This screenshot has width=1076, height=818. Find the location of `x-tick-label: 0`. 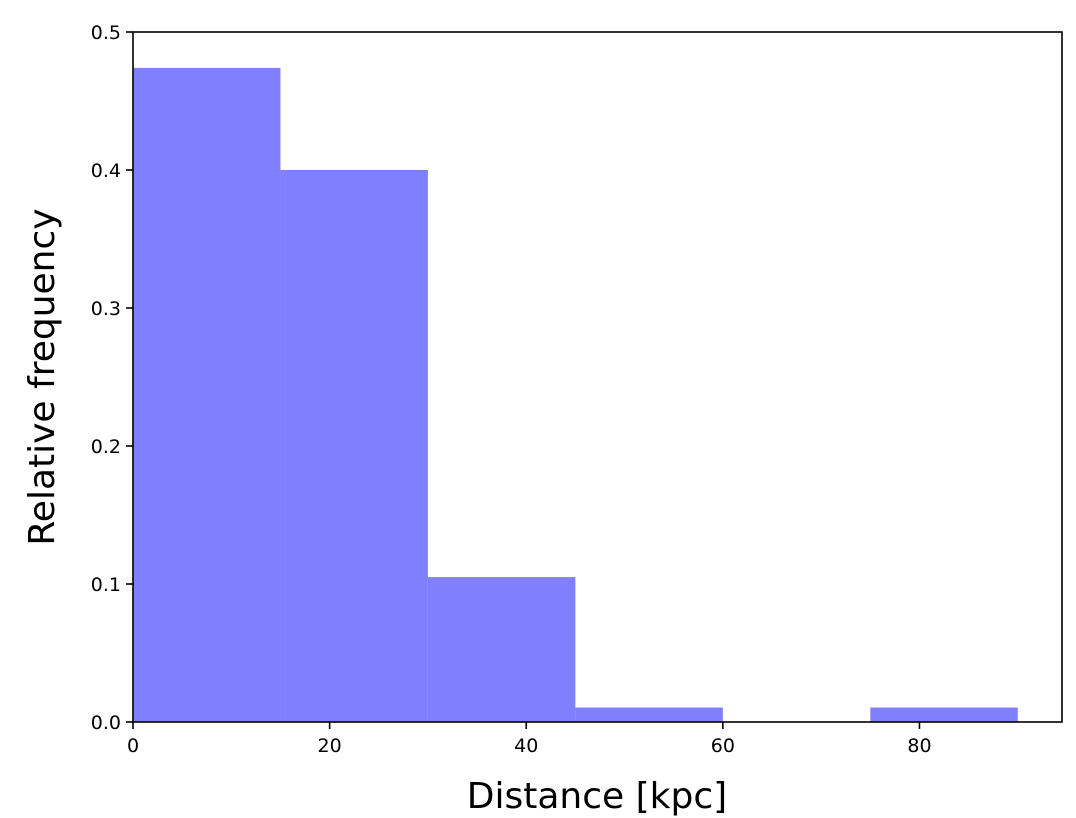

x-tick-label: 0 is located at coordinates (133, 746).